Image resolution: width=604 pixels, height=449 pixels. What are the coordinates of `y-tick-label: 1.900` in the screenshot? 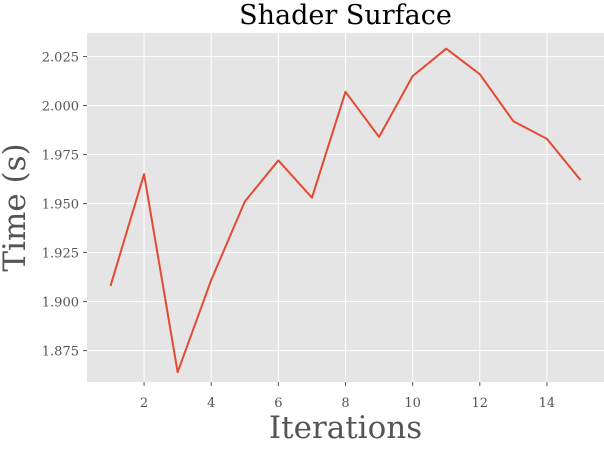 It's located at (60, 303).